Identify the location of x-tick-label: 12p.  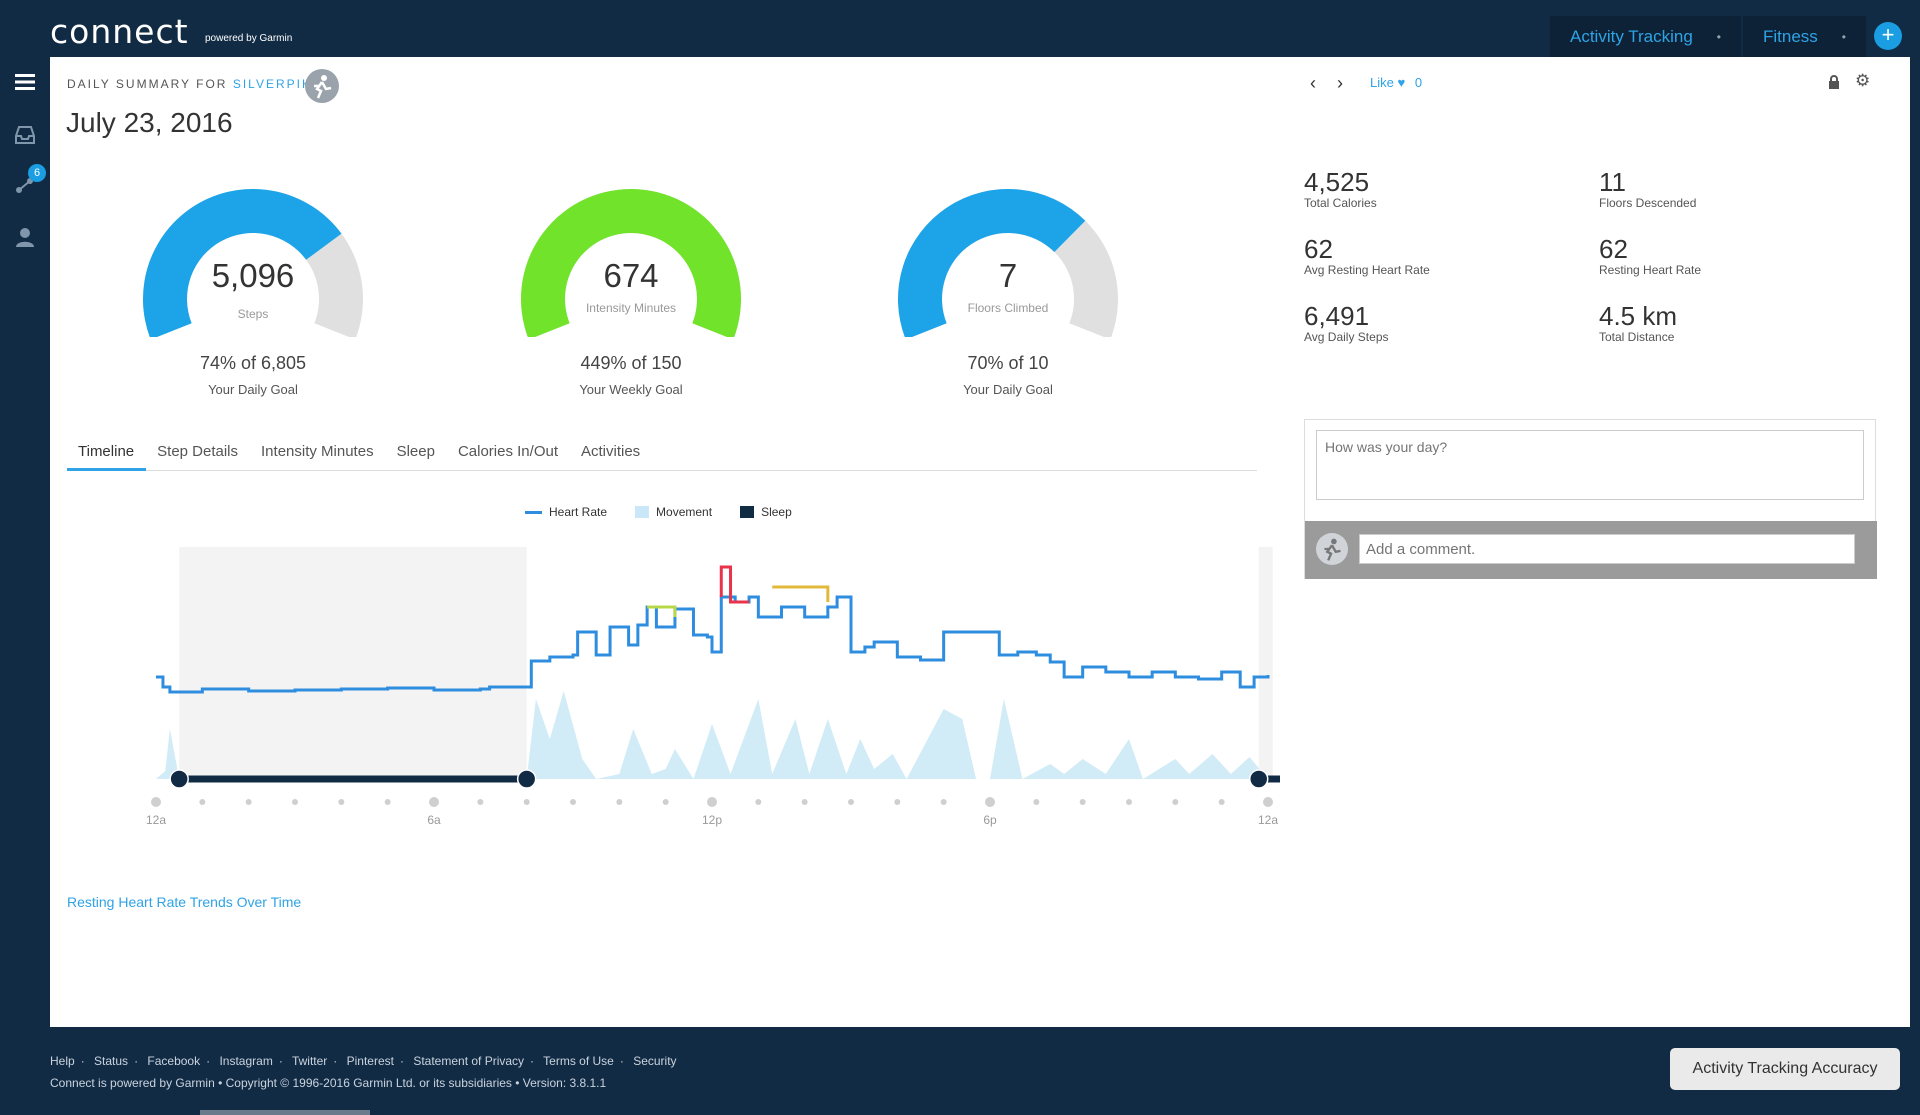
(712, 820).